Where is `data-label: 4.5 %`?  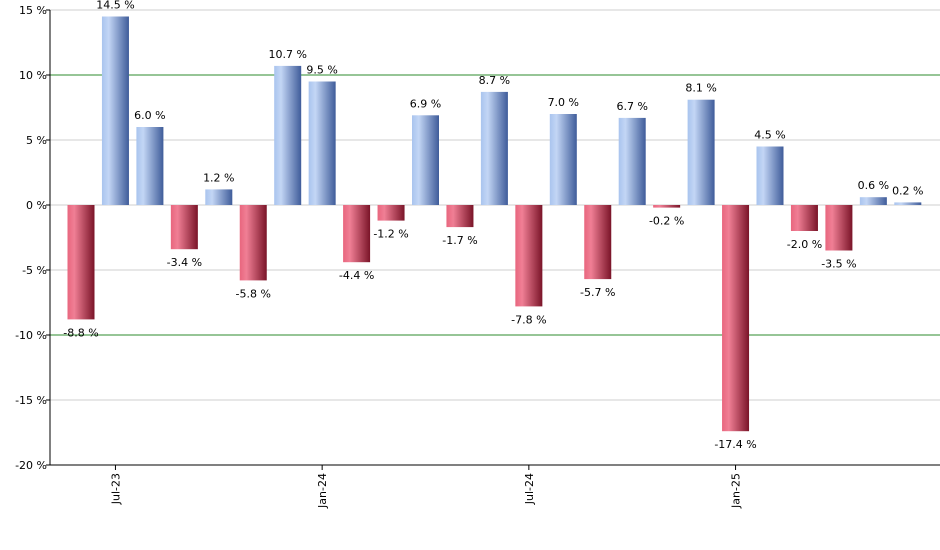
data-label: 4.5 % is located at coordinates (769, 135).